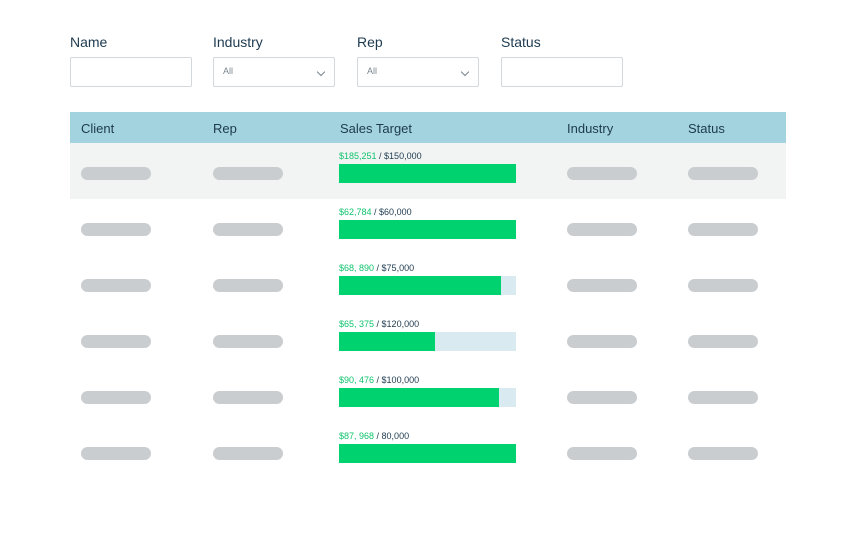 The height and width of the screenshot is (552, 850). Describe the element at coordinates (238, 42) in the screenshot. I see `industry-filter-label: Industry` at that location.